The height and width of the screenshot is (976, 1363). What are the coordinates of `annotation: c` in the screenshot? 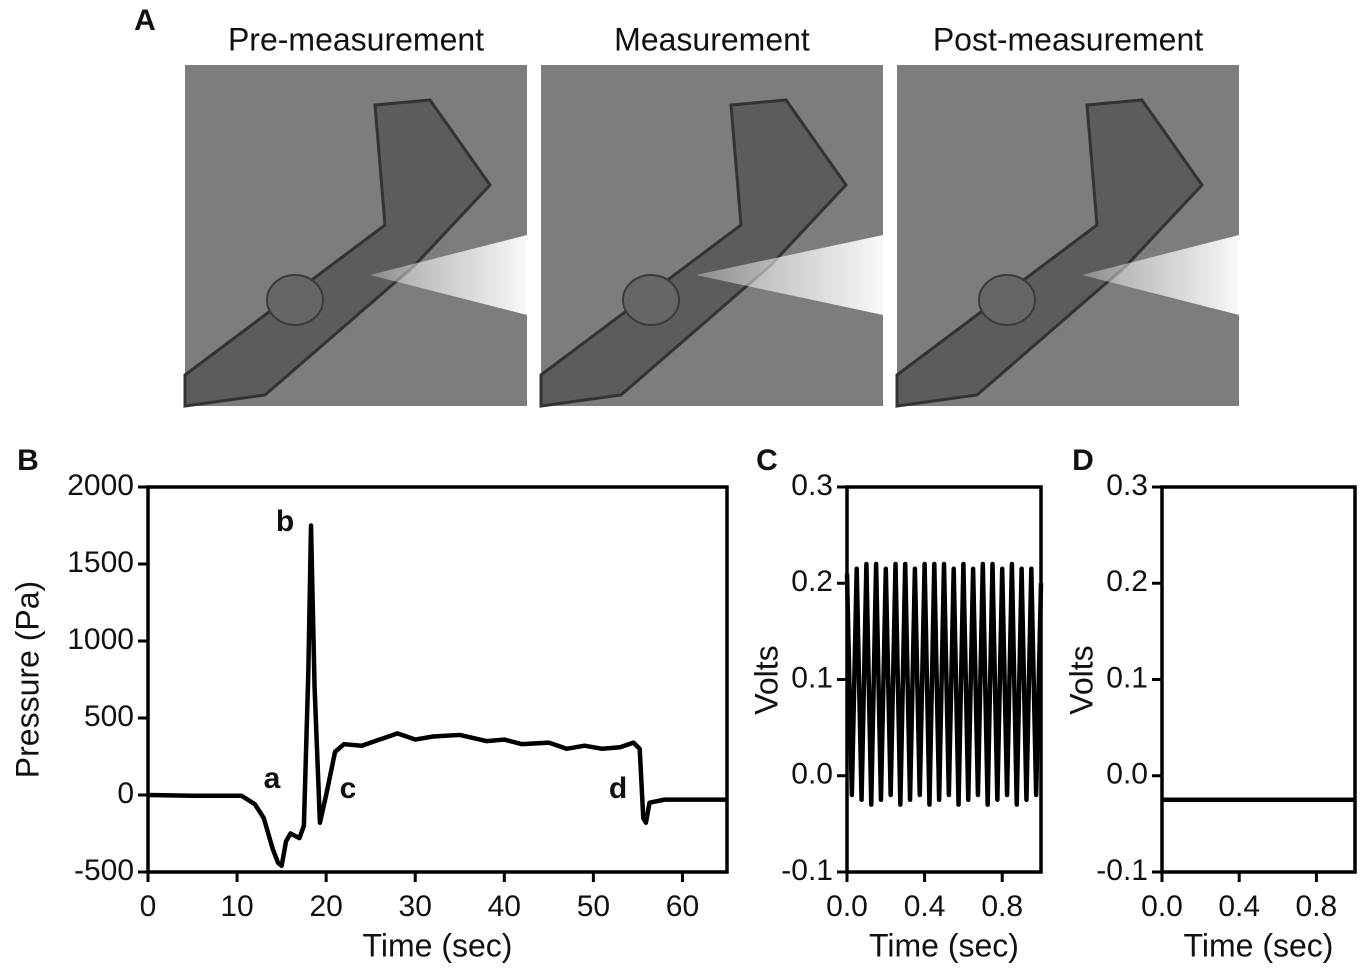 It's located at (348, 788).